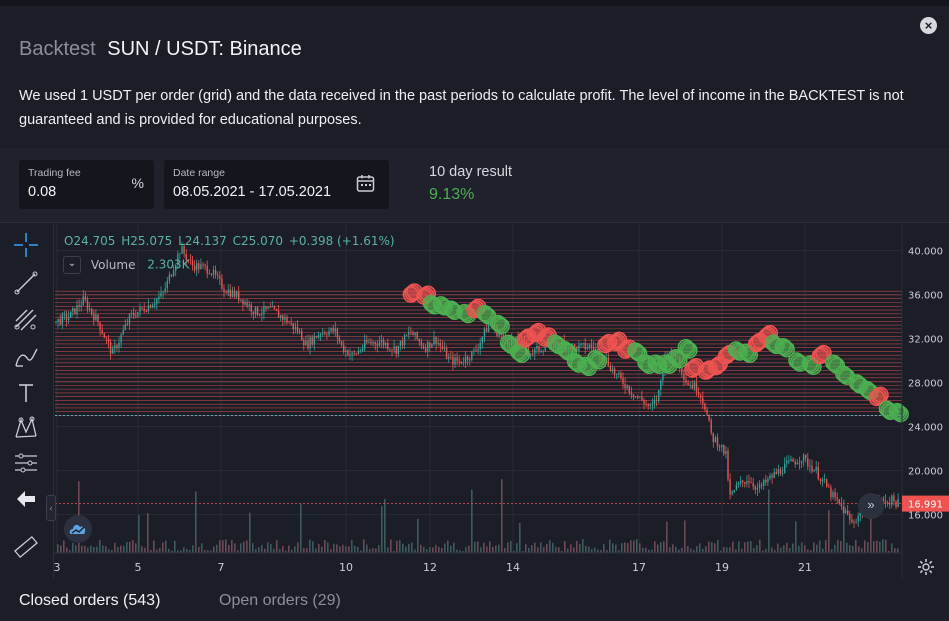 This screenshot has height=621, width=949. Describe the element at coordinates (252, 192) in the screenshot. I see `date-range-value: 08.05.2021 - 17.05.2021` at that location.